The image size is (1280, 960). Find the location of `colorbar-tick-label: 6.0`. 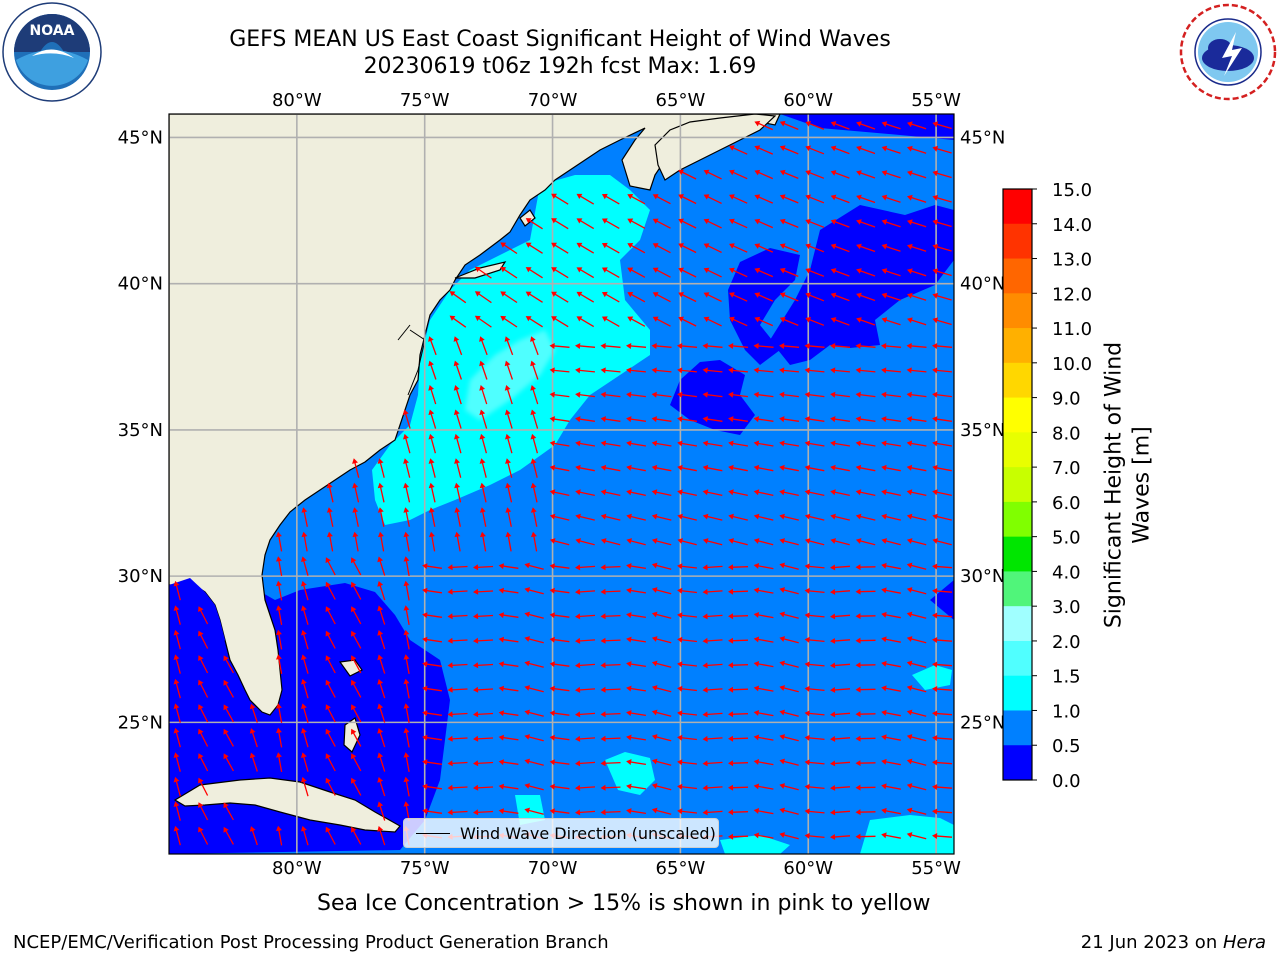

colorbar-tick-label: 6.0 is located at coordinates (1066, 503).